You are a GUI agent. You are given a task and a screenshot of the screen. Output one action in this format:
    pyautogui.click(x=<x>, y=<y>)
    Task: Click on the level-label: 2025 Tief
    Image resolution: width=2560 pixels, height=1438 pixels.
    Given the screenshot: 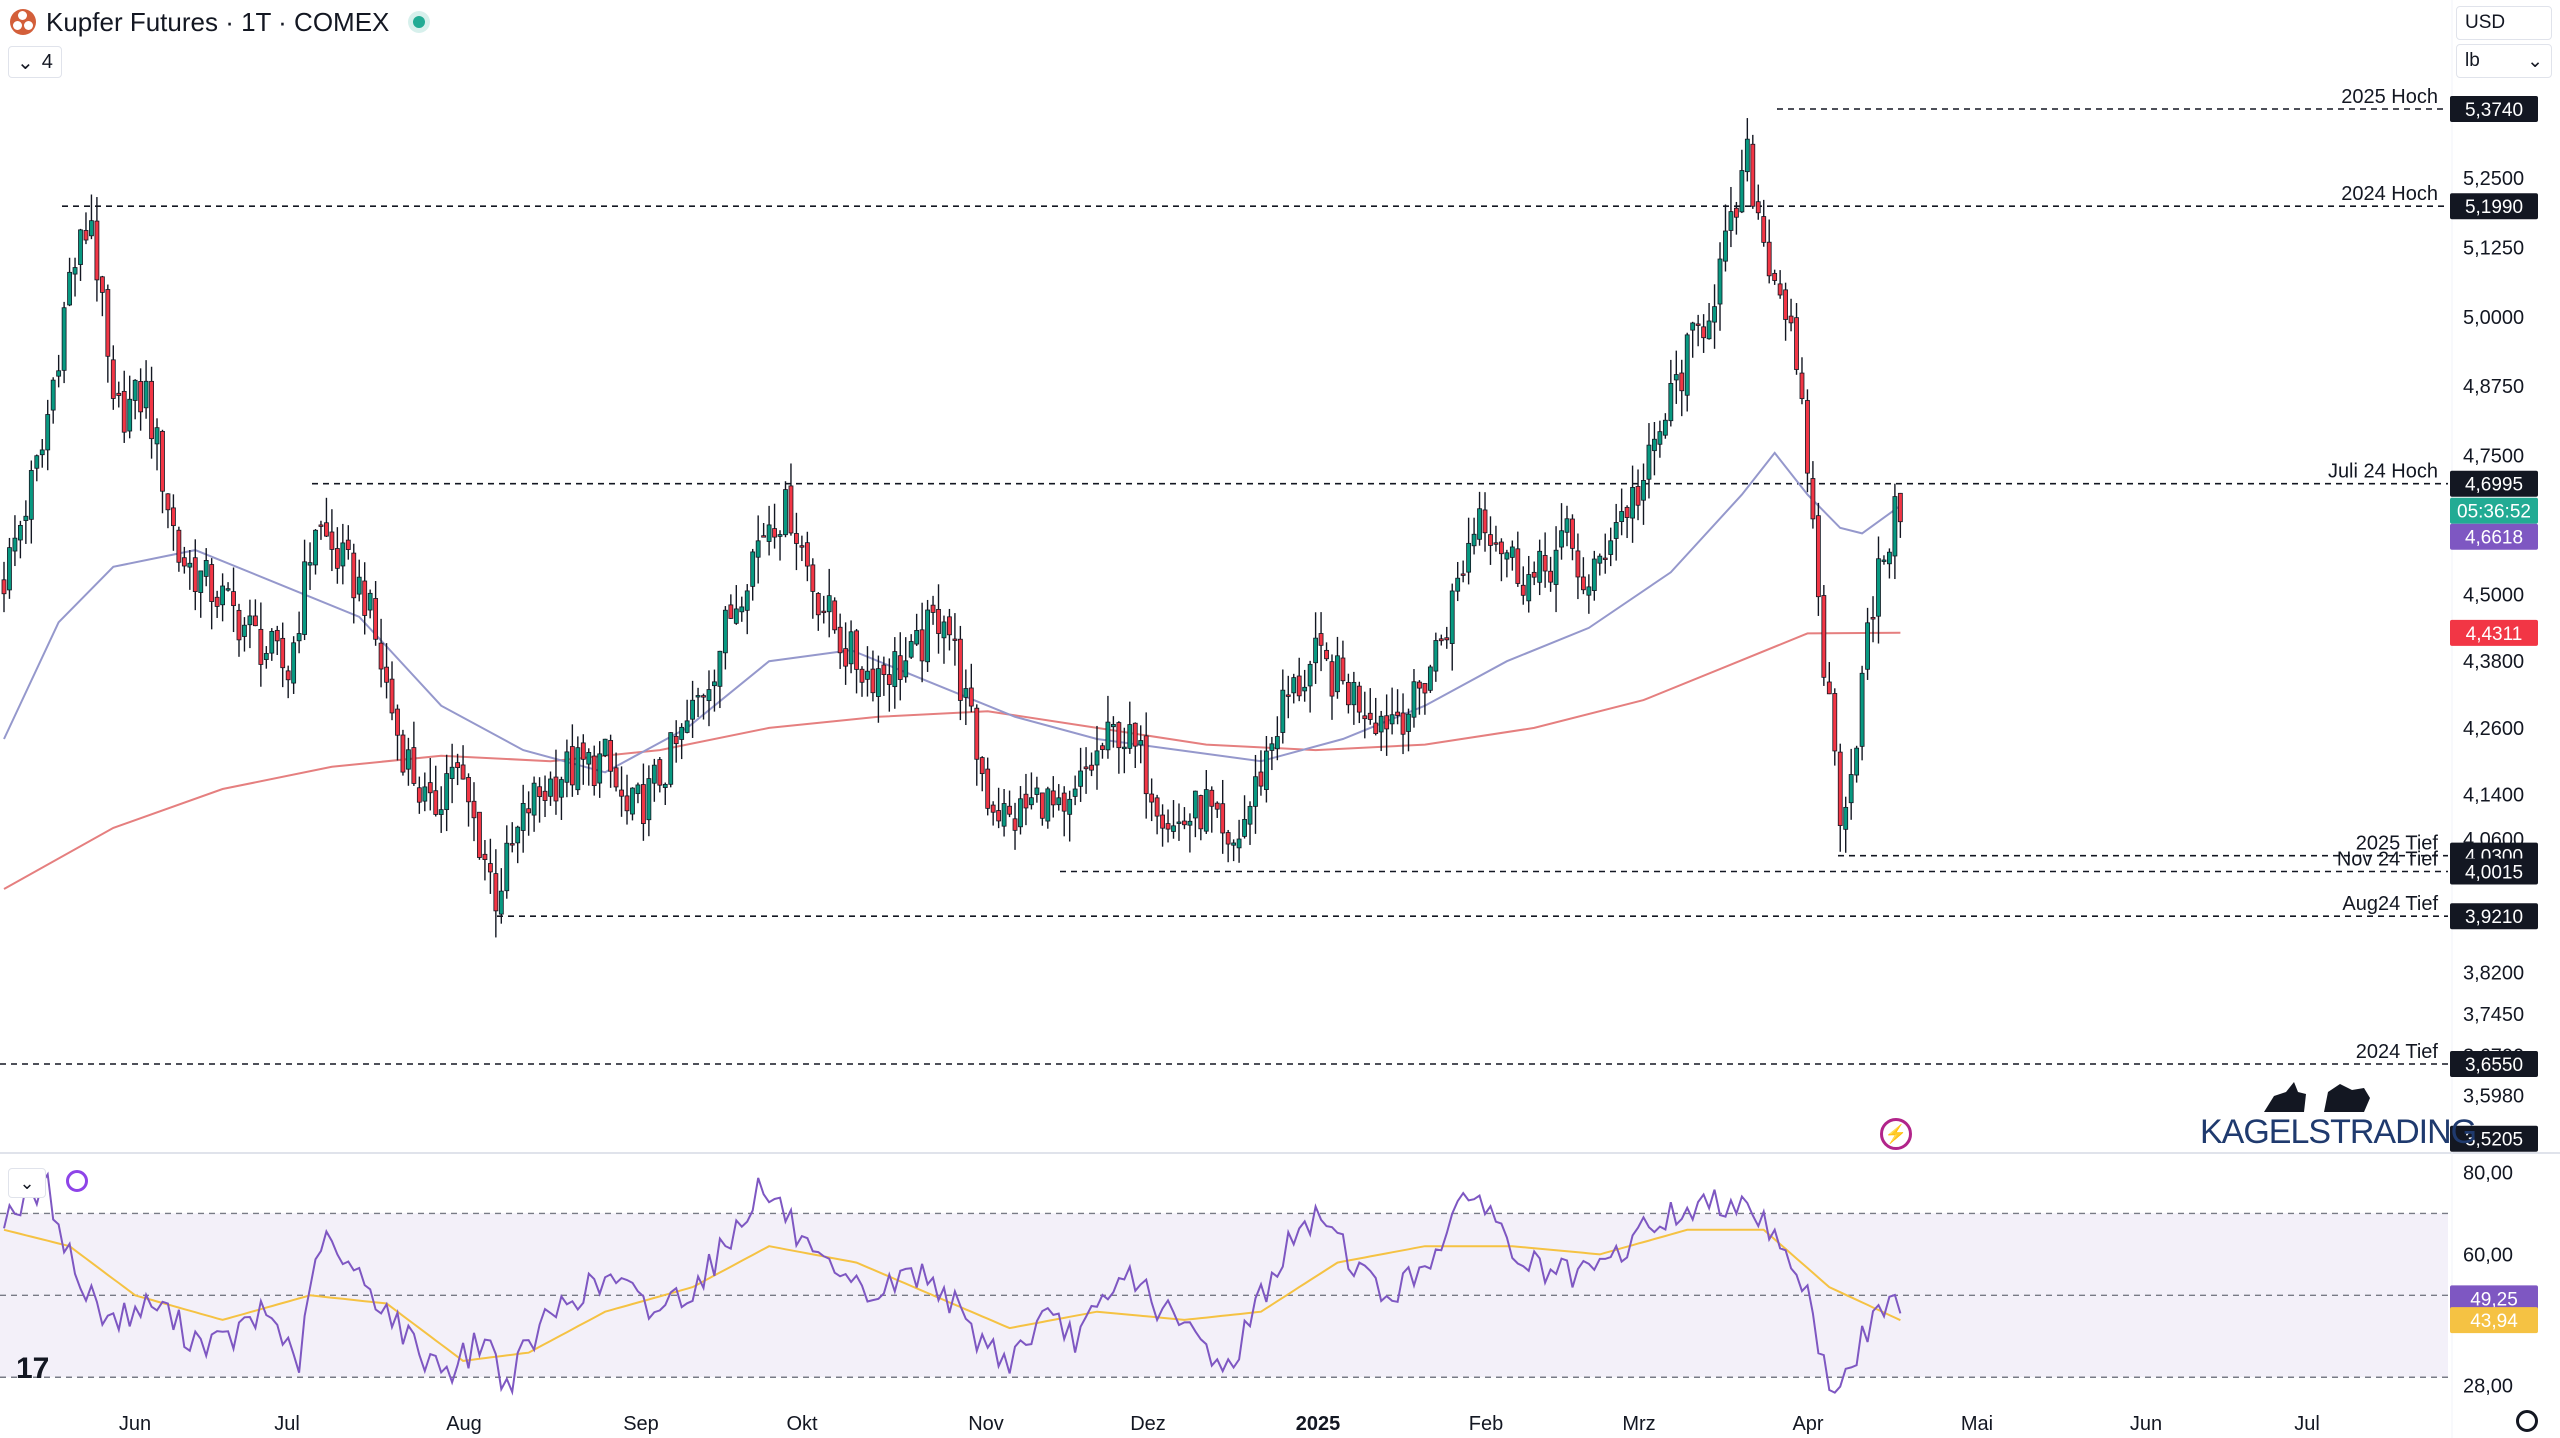 What is the action you would take?
    pyautogui.click(x=2397, y=844)
    